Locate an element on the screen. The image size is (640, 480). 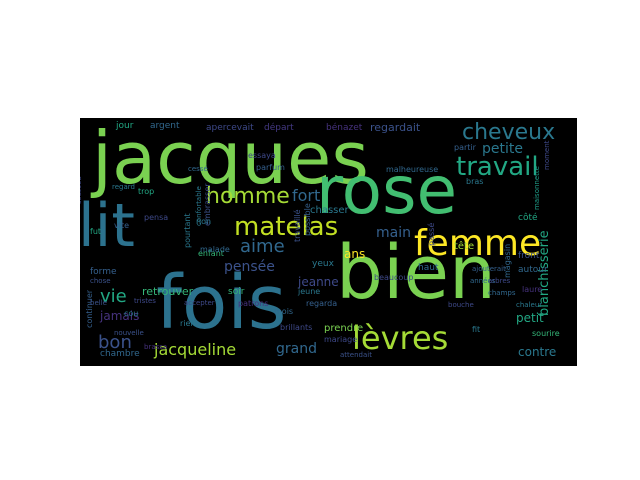
cloud-word: main is located at coordinates (393, 233).